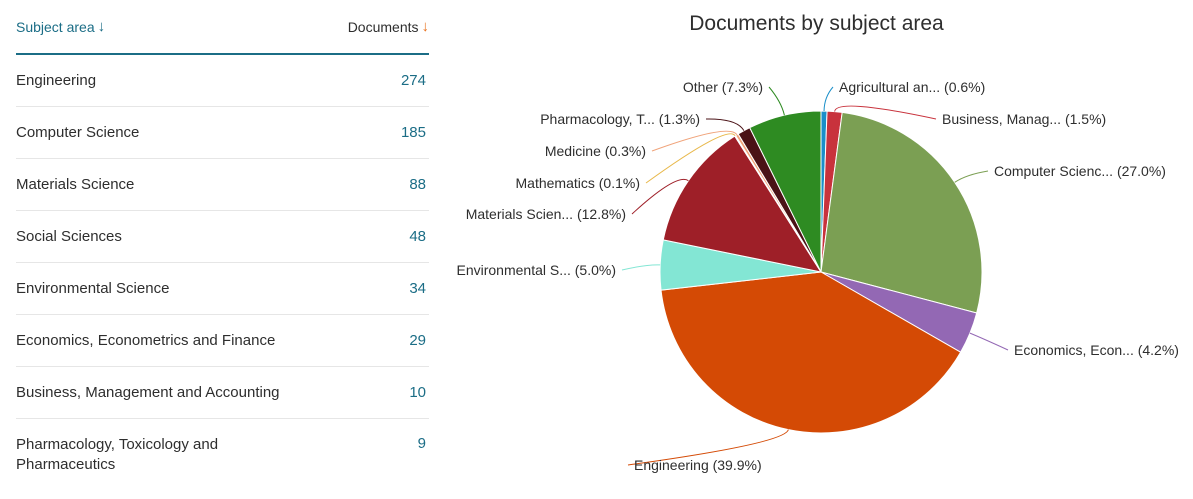 The height and width of the screenshot is (499, 1193). What do you see at coordinates (620, 119) in the screenshot?
I see `slice-label: Pharmacology, T... (1.3%)` at bounding box center [620, 119].